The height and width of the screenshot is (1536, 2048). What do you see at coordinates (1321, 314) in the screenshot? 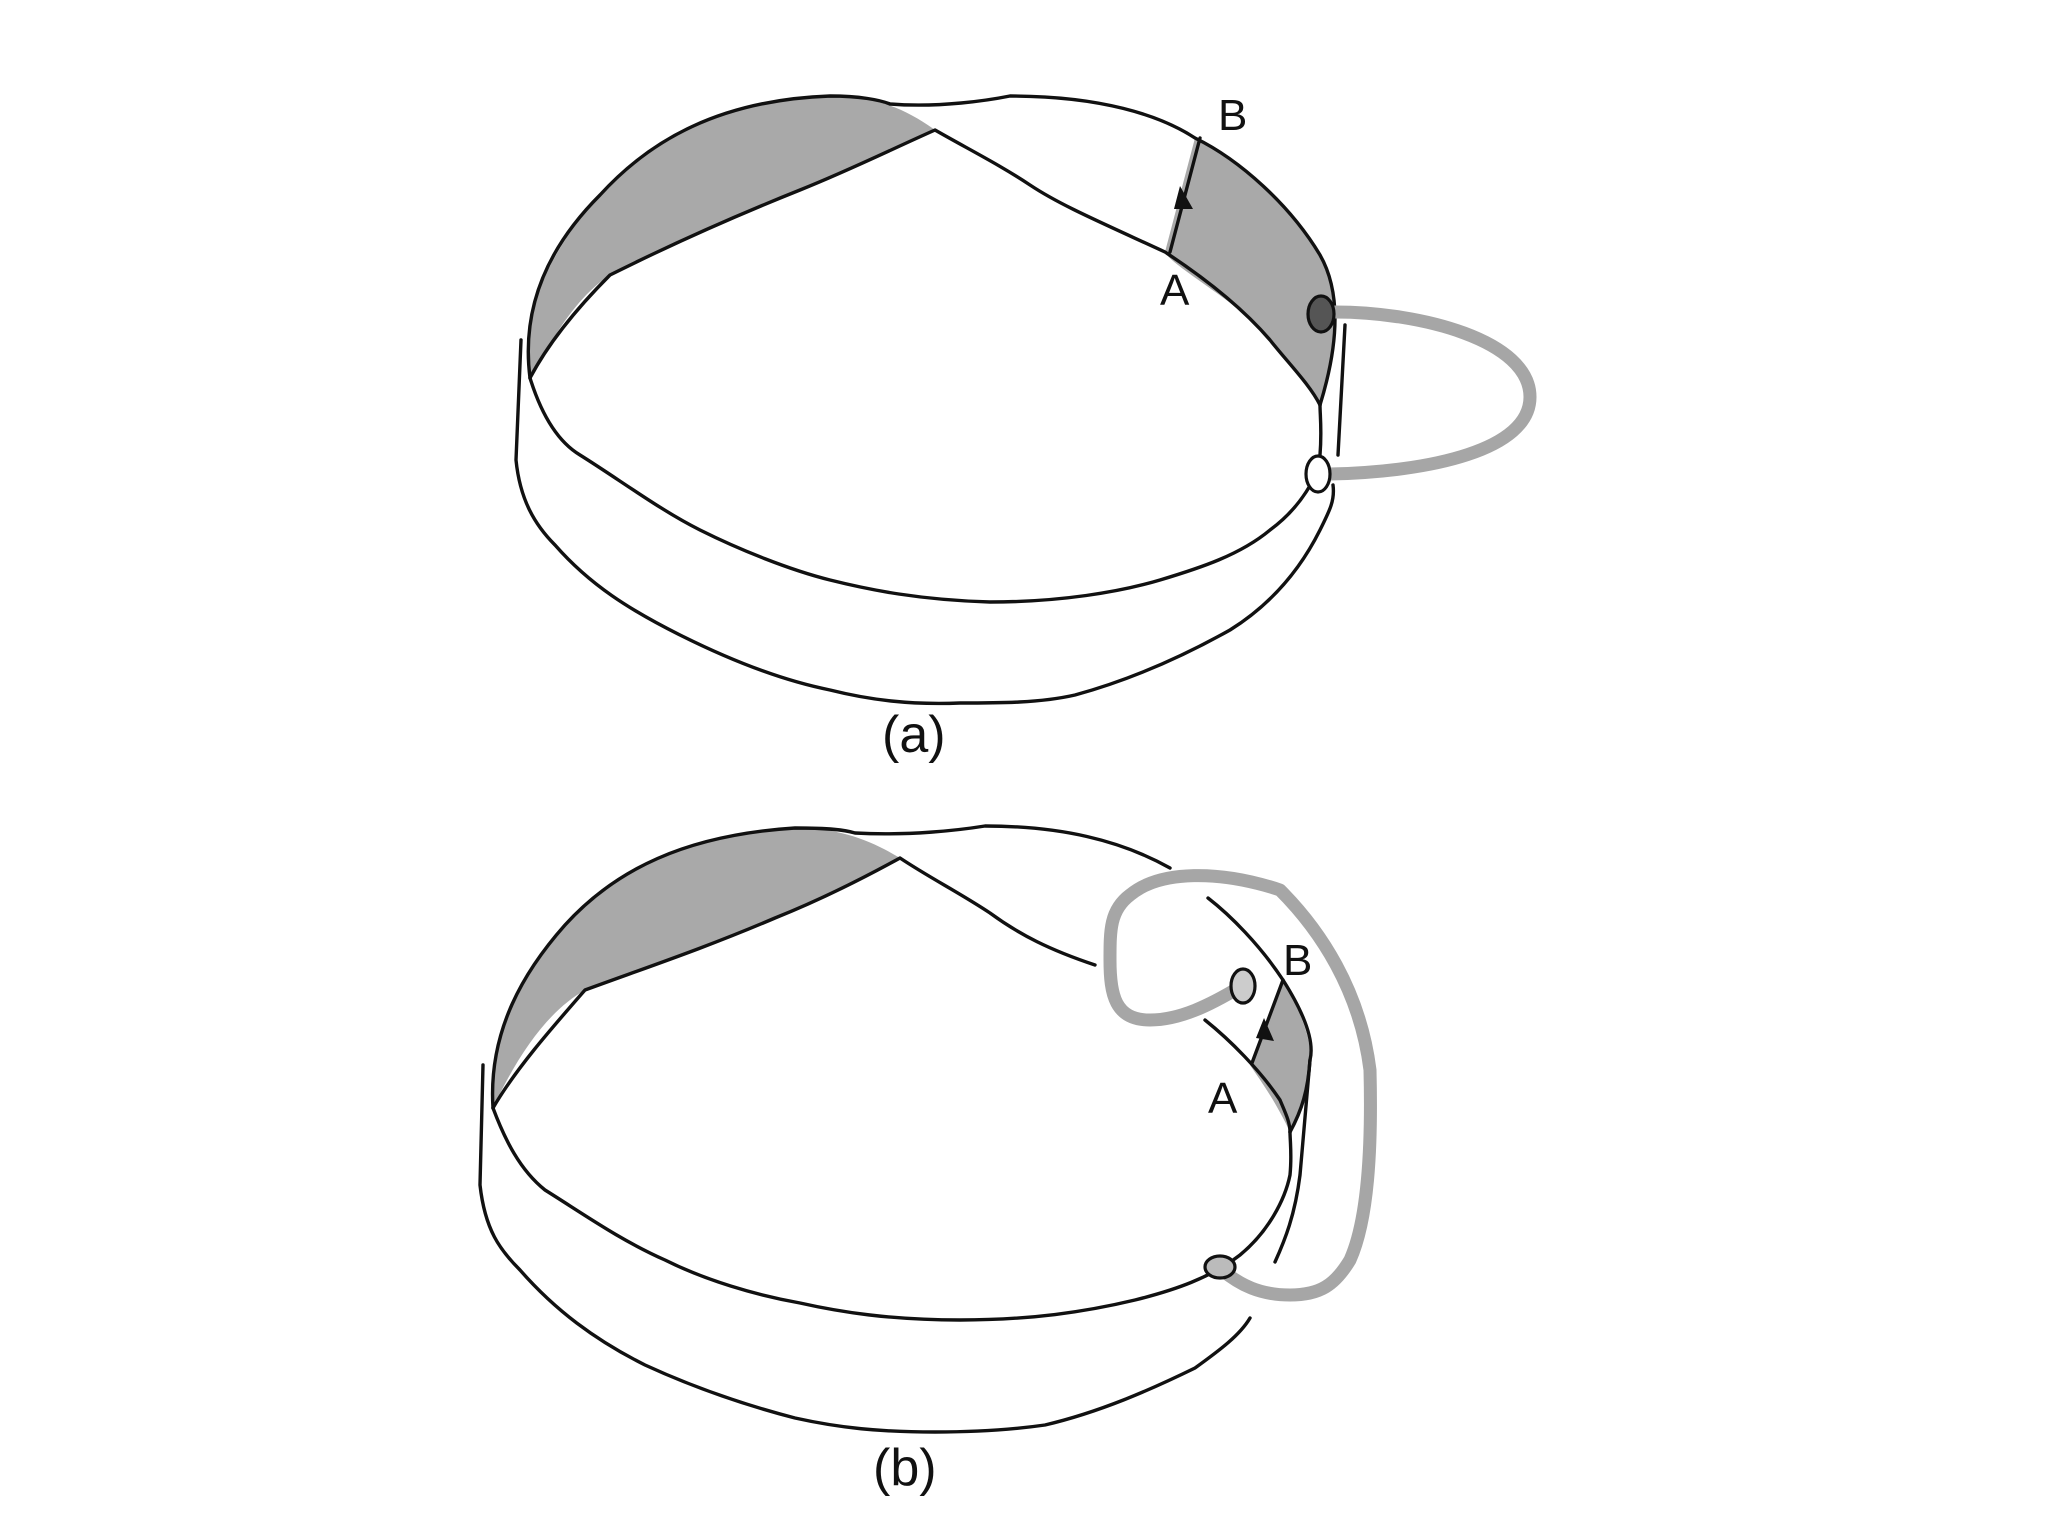
I see `hole-dark-a` at bounding box center [1321, 314].